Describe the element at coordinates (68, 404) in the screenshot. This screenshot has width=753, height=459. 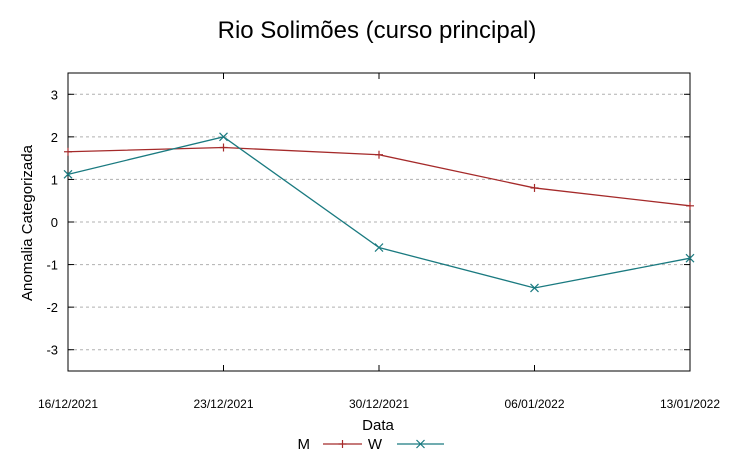
I see `x-tick-label: 16/12/2021` at that location.